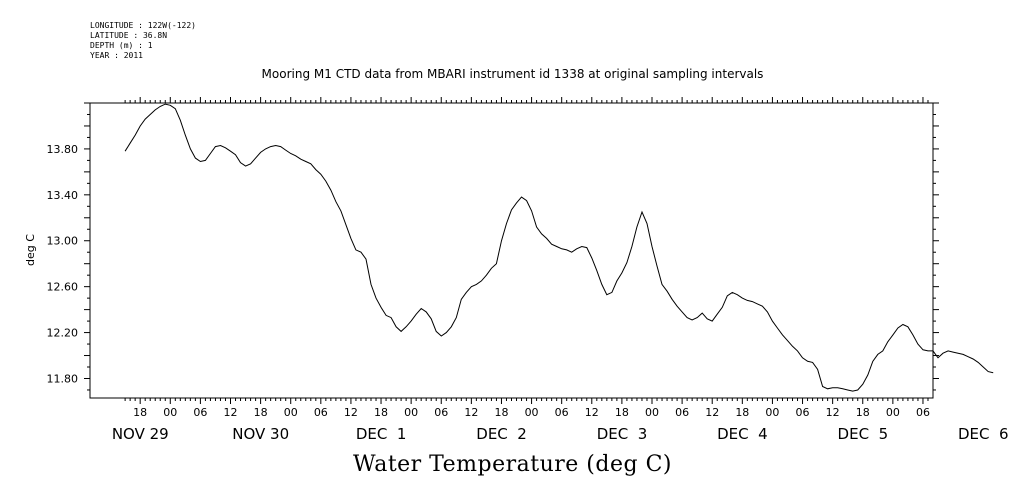 Image resolution: width=1009 pixels, height=504 pixels. Describe the element at coordinates (30, 250) in the screenshot. I see `y-axis-label: deg C` at that location.